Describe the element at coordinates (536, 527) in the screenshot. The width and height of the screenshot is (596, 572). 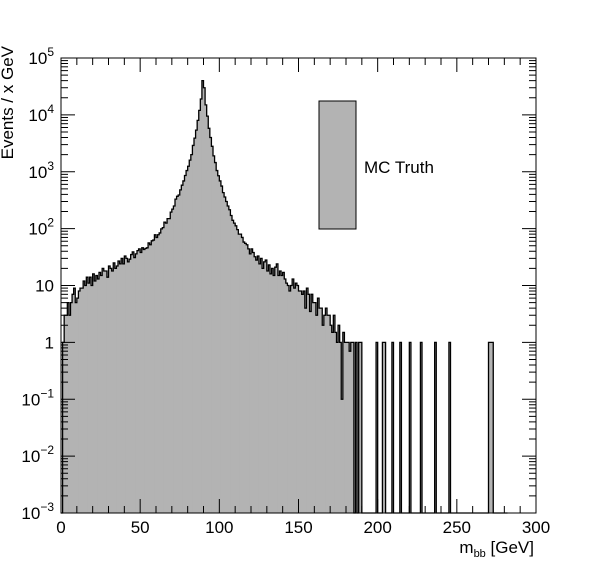
I see `x-tick-label: 300` at that location.